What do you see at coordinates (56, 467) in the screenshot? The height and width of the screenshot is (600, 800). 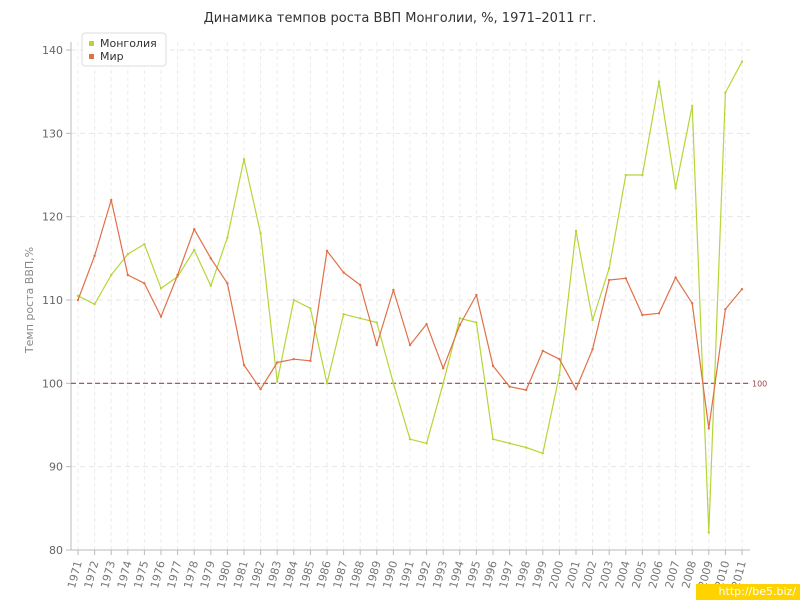 I see `y-tick-label: 90` at bounding box center [56, 467].